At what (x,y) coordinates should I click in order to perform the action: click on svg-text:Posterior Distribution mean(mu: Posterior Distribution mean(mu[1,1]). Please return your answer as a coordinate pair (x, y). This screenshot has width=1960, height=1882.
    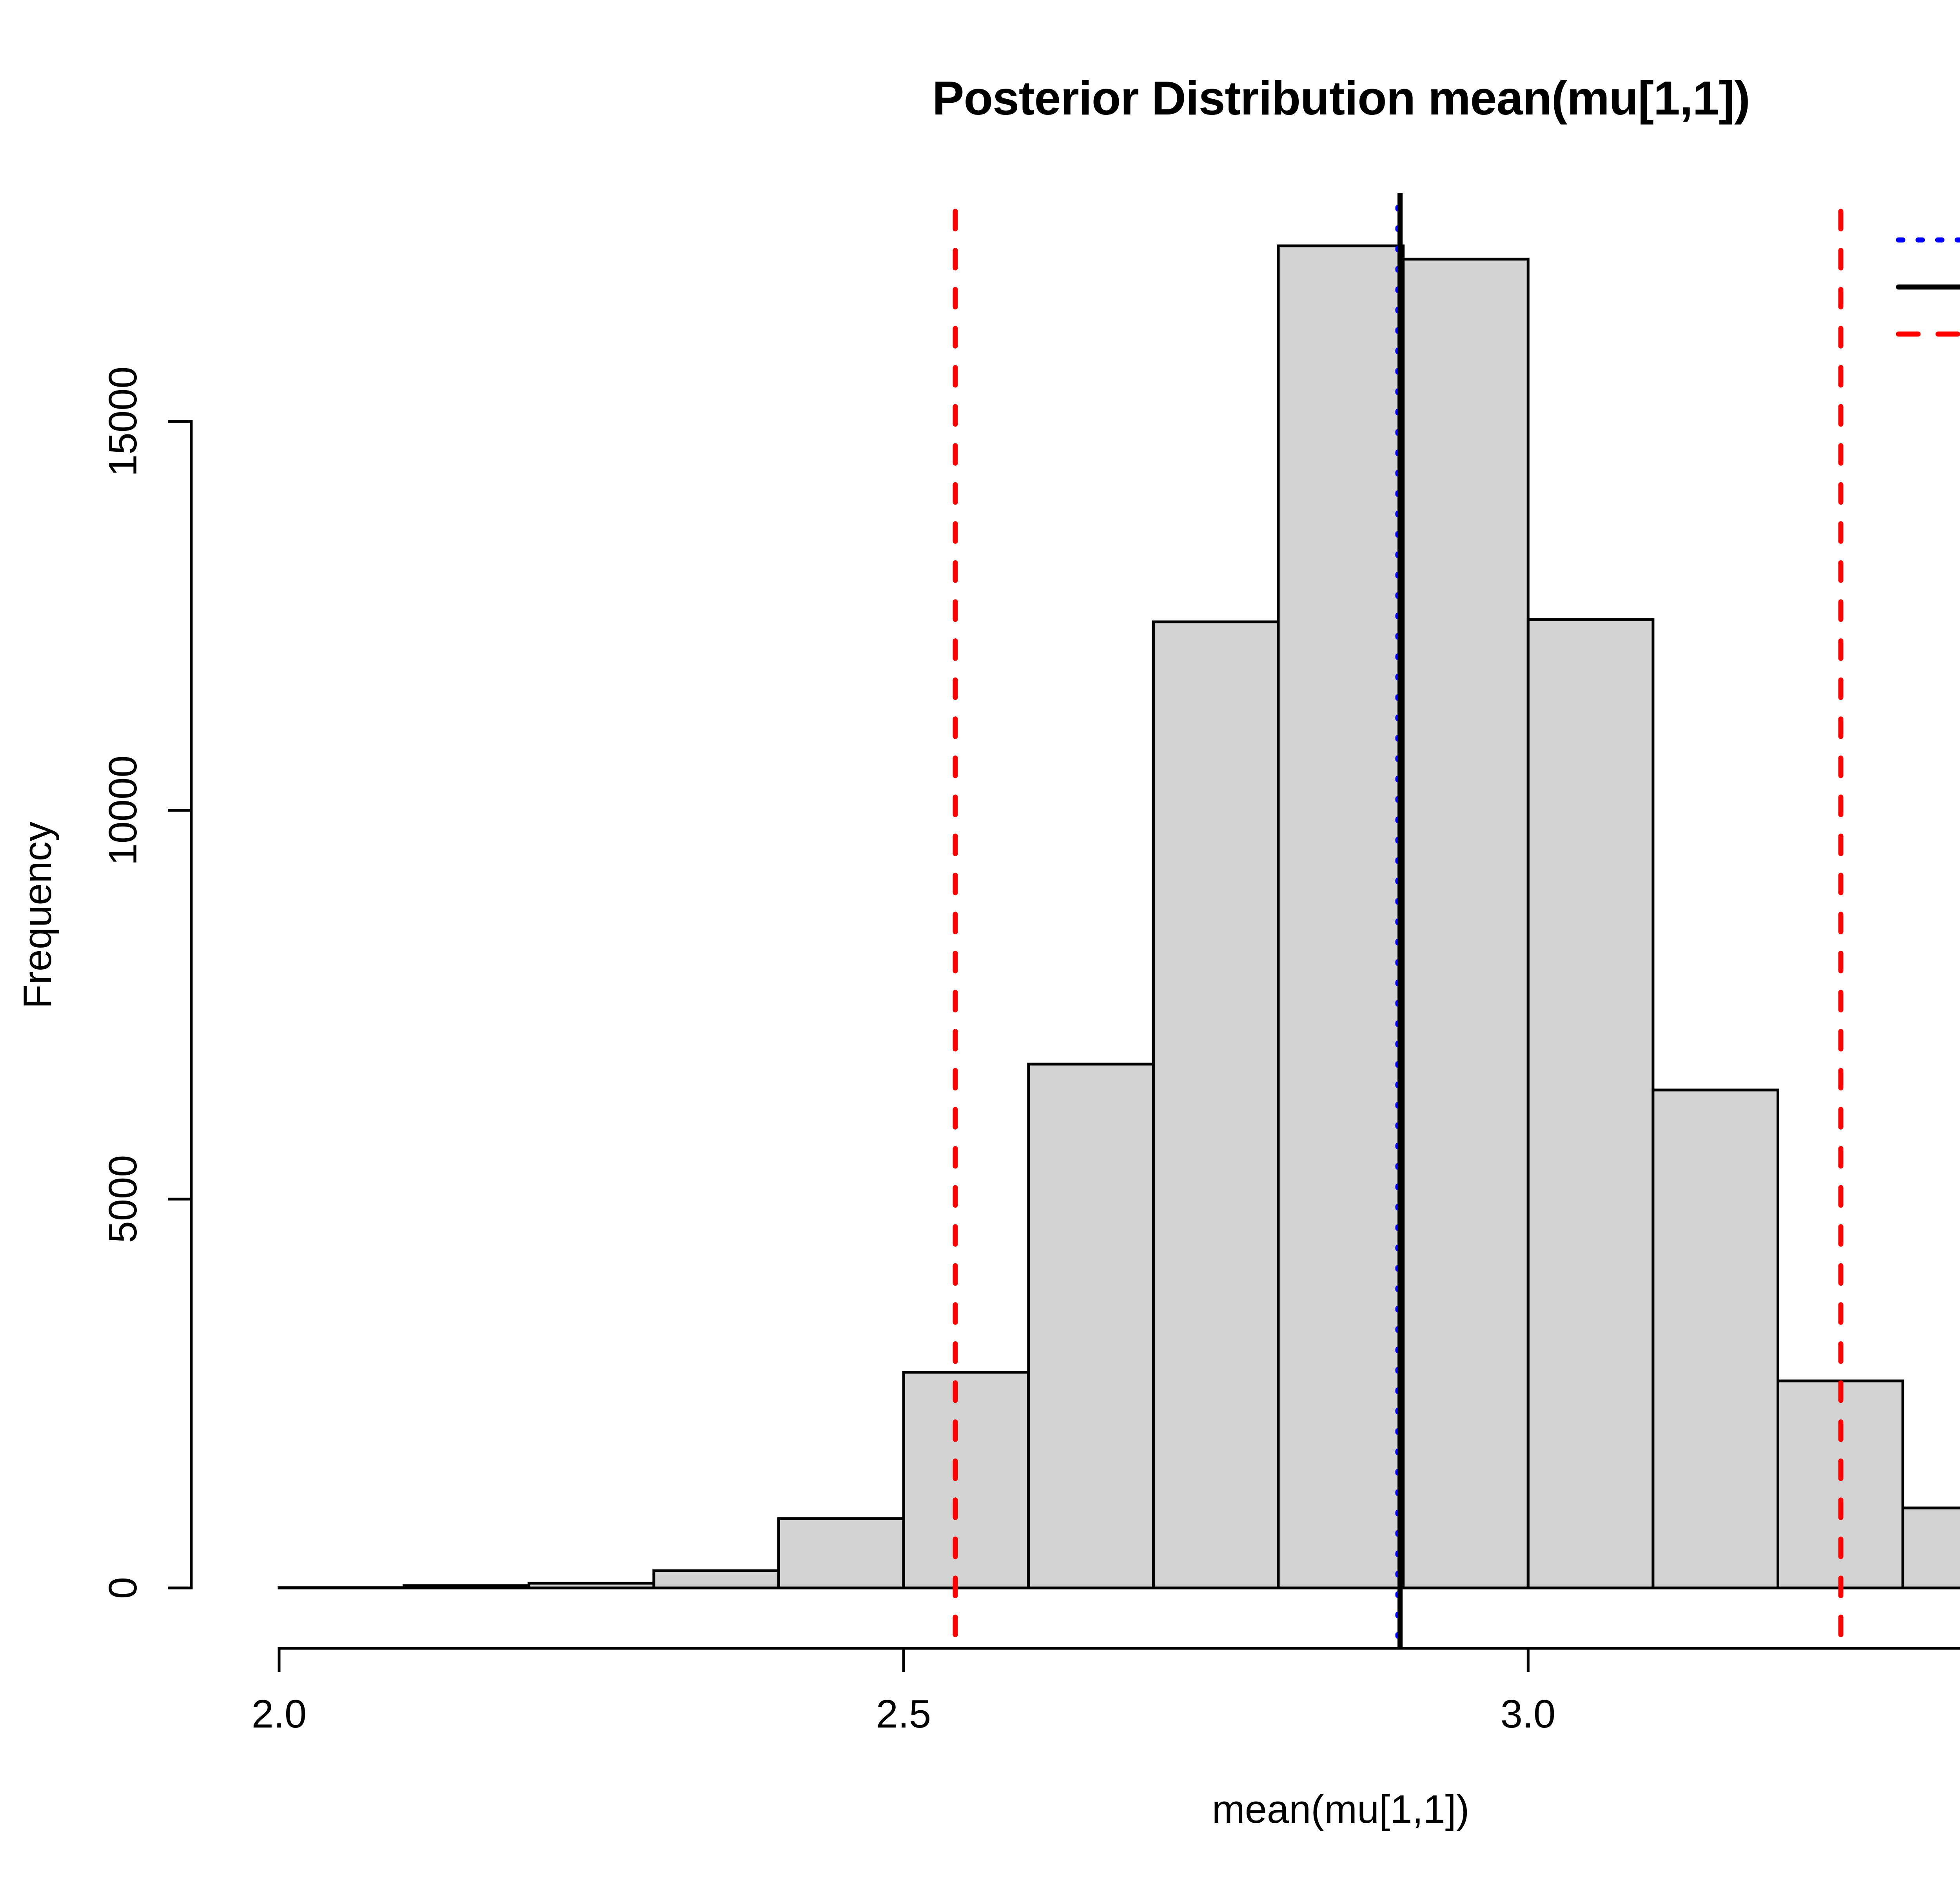
    Looking at the image, I should click on (1341, 98).